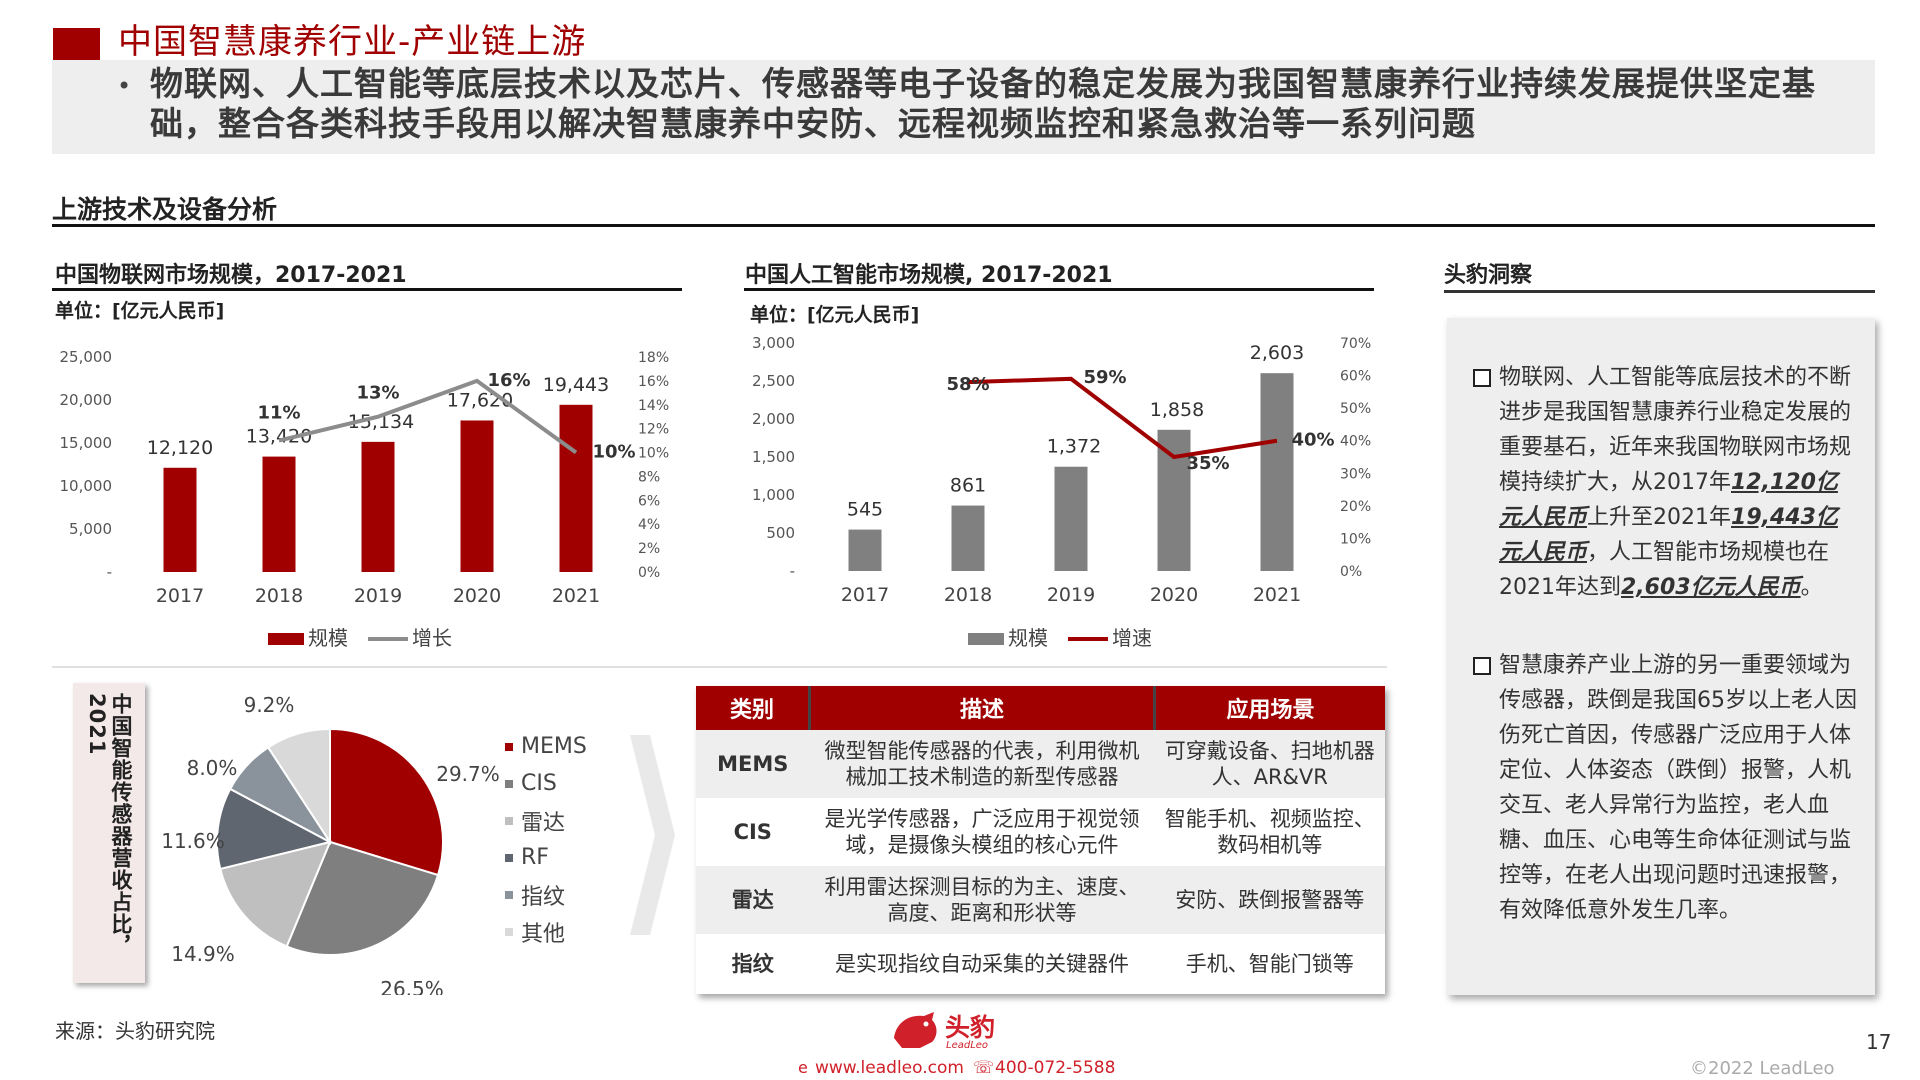 This screenshot has height=1080, width=1920. I want to click on section-divider, so click(719, 667).